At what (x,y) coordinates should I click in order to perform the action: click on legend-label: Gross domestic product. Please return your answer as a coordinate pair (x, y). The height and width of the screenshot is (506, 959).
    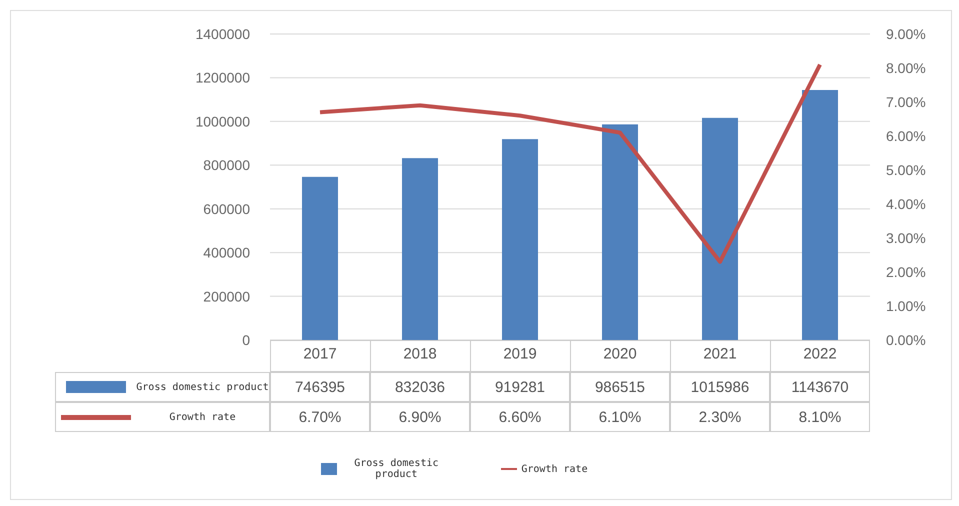
    Looking at the image, I should click on (396, 469).